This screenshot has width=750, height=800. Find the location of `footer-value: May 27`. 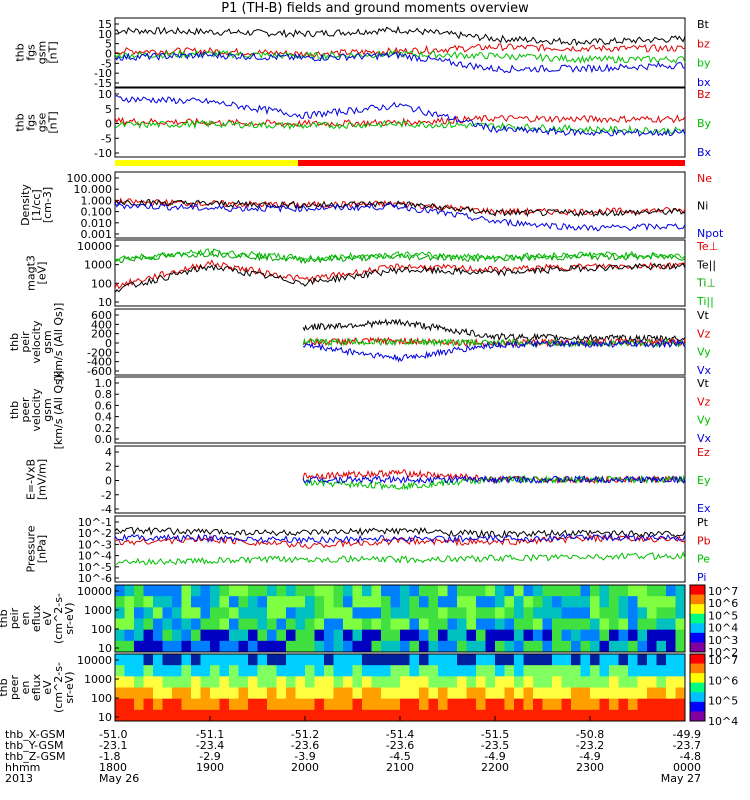

footer-value: May 27 is located at coordinates (681, 778).